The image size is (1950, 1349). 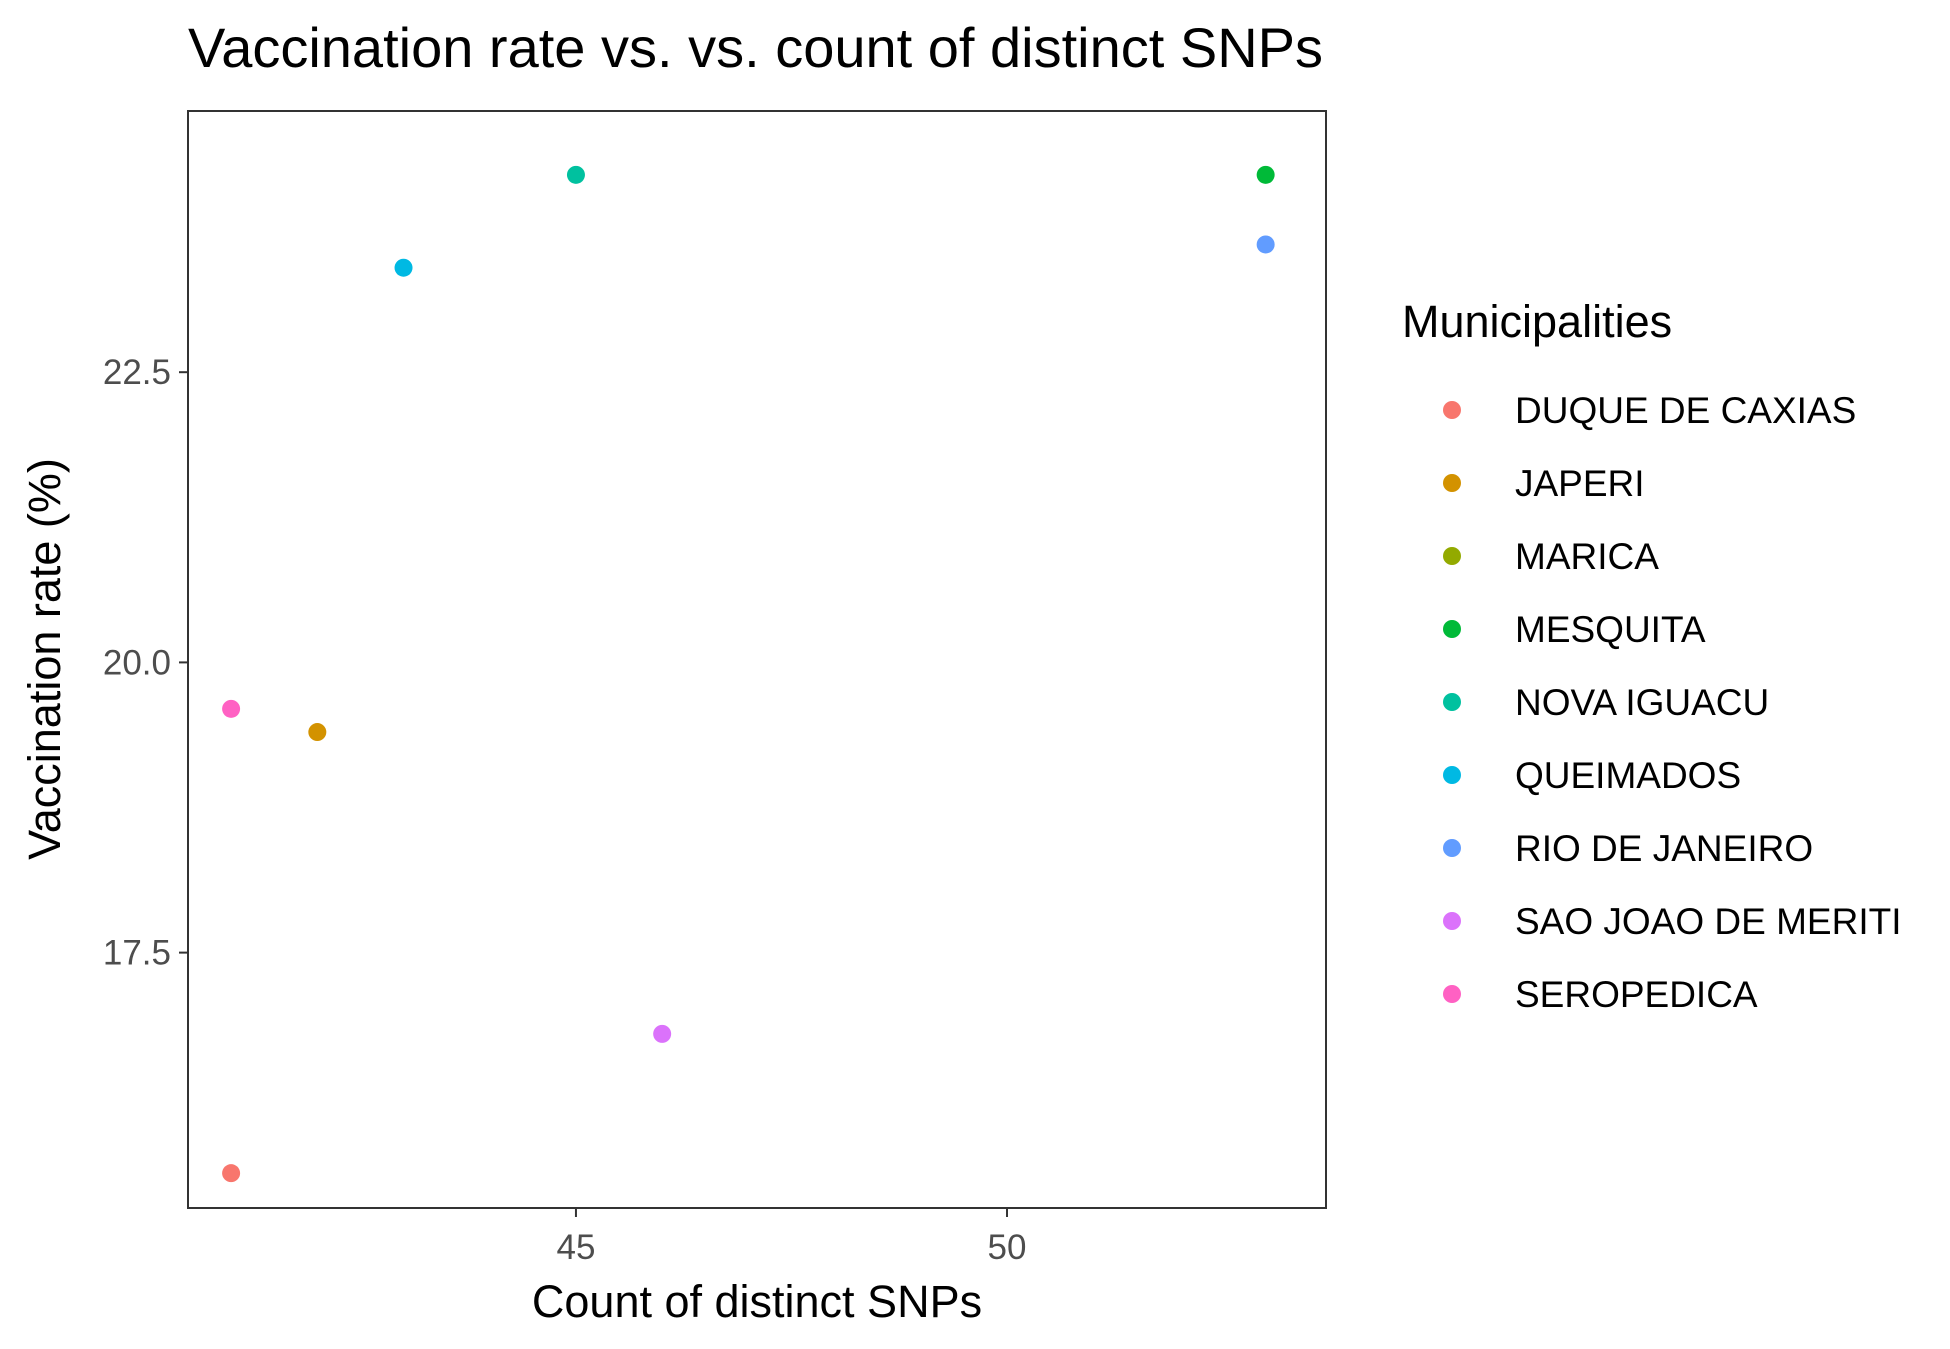 I want to click on x-tick-label: 45, so click(x=575, y=1247).